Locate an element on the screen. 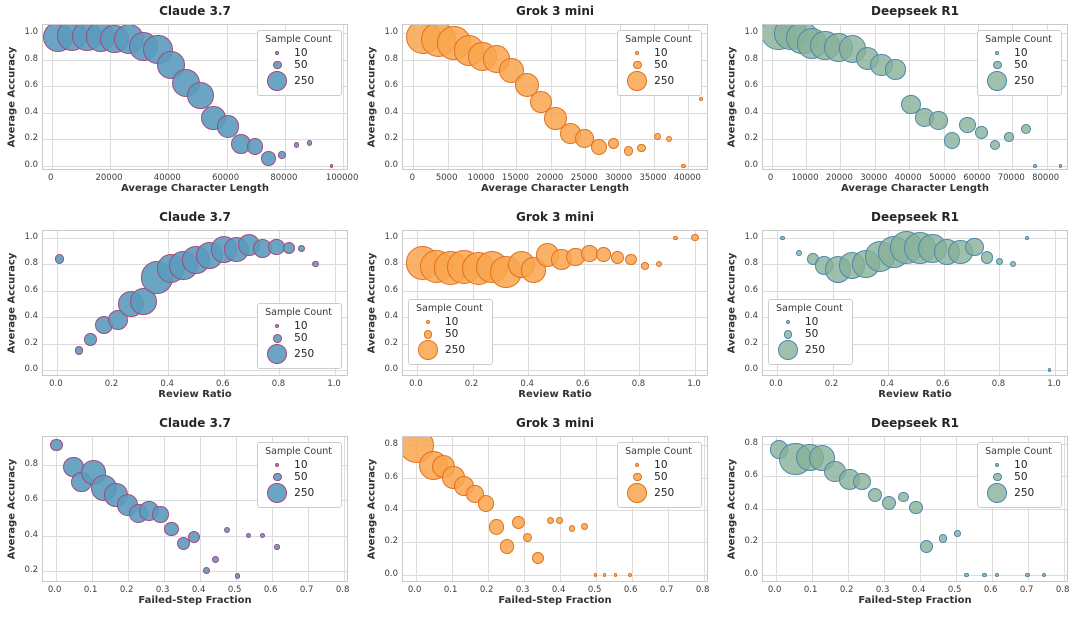  x-tick-label: 0.5 is located at coordinates (594, 590).